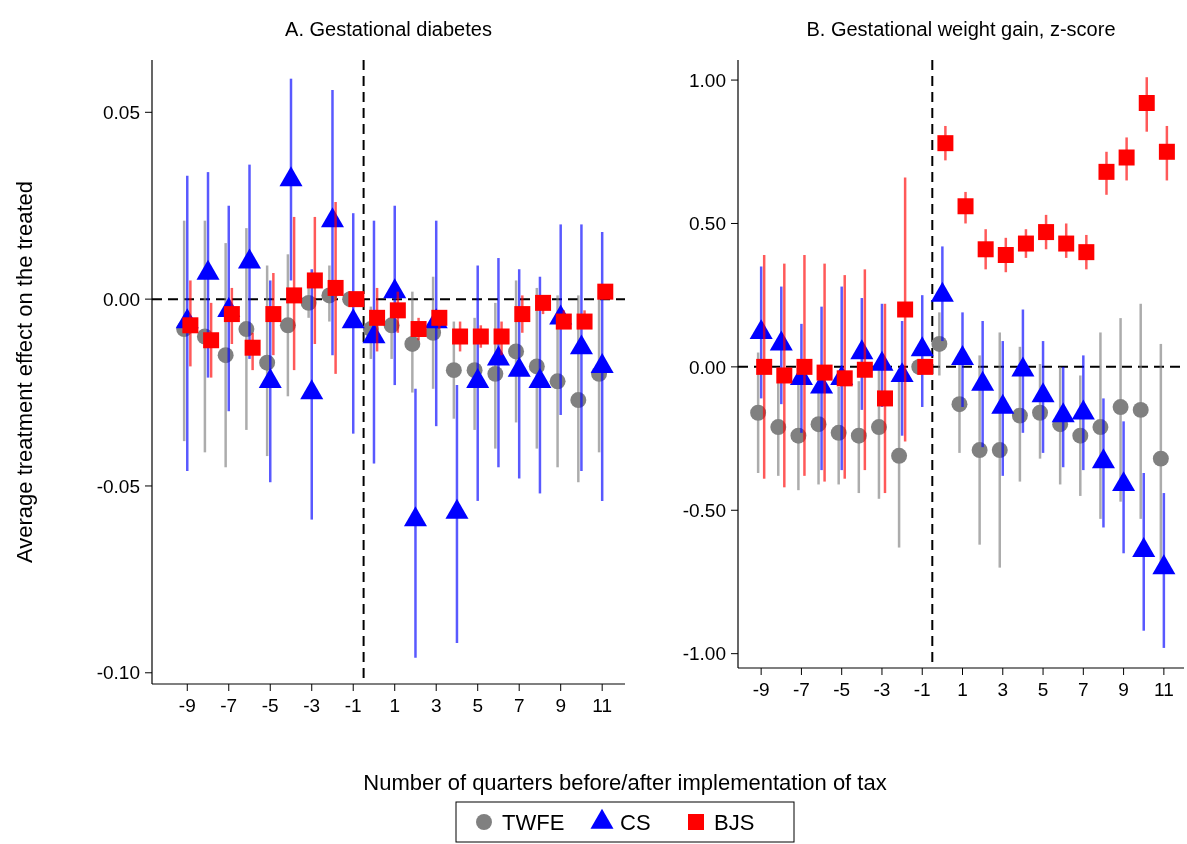  I want to click on y-tick-label: -1.00, so click(704, 654).